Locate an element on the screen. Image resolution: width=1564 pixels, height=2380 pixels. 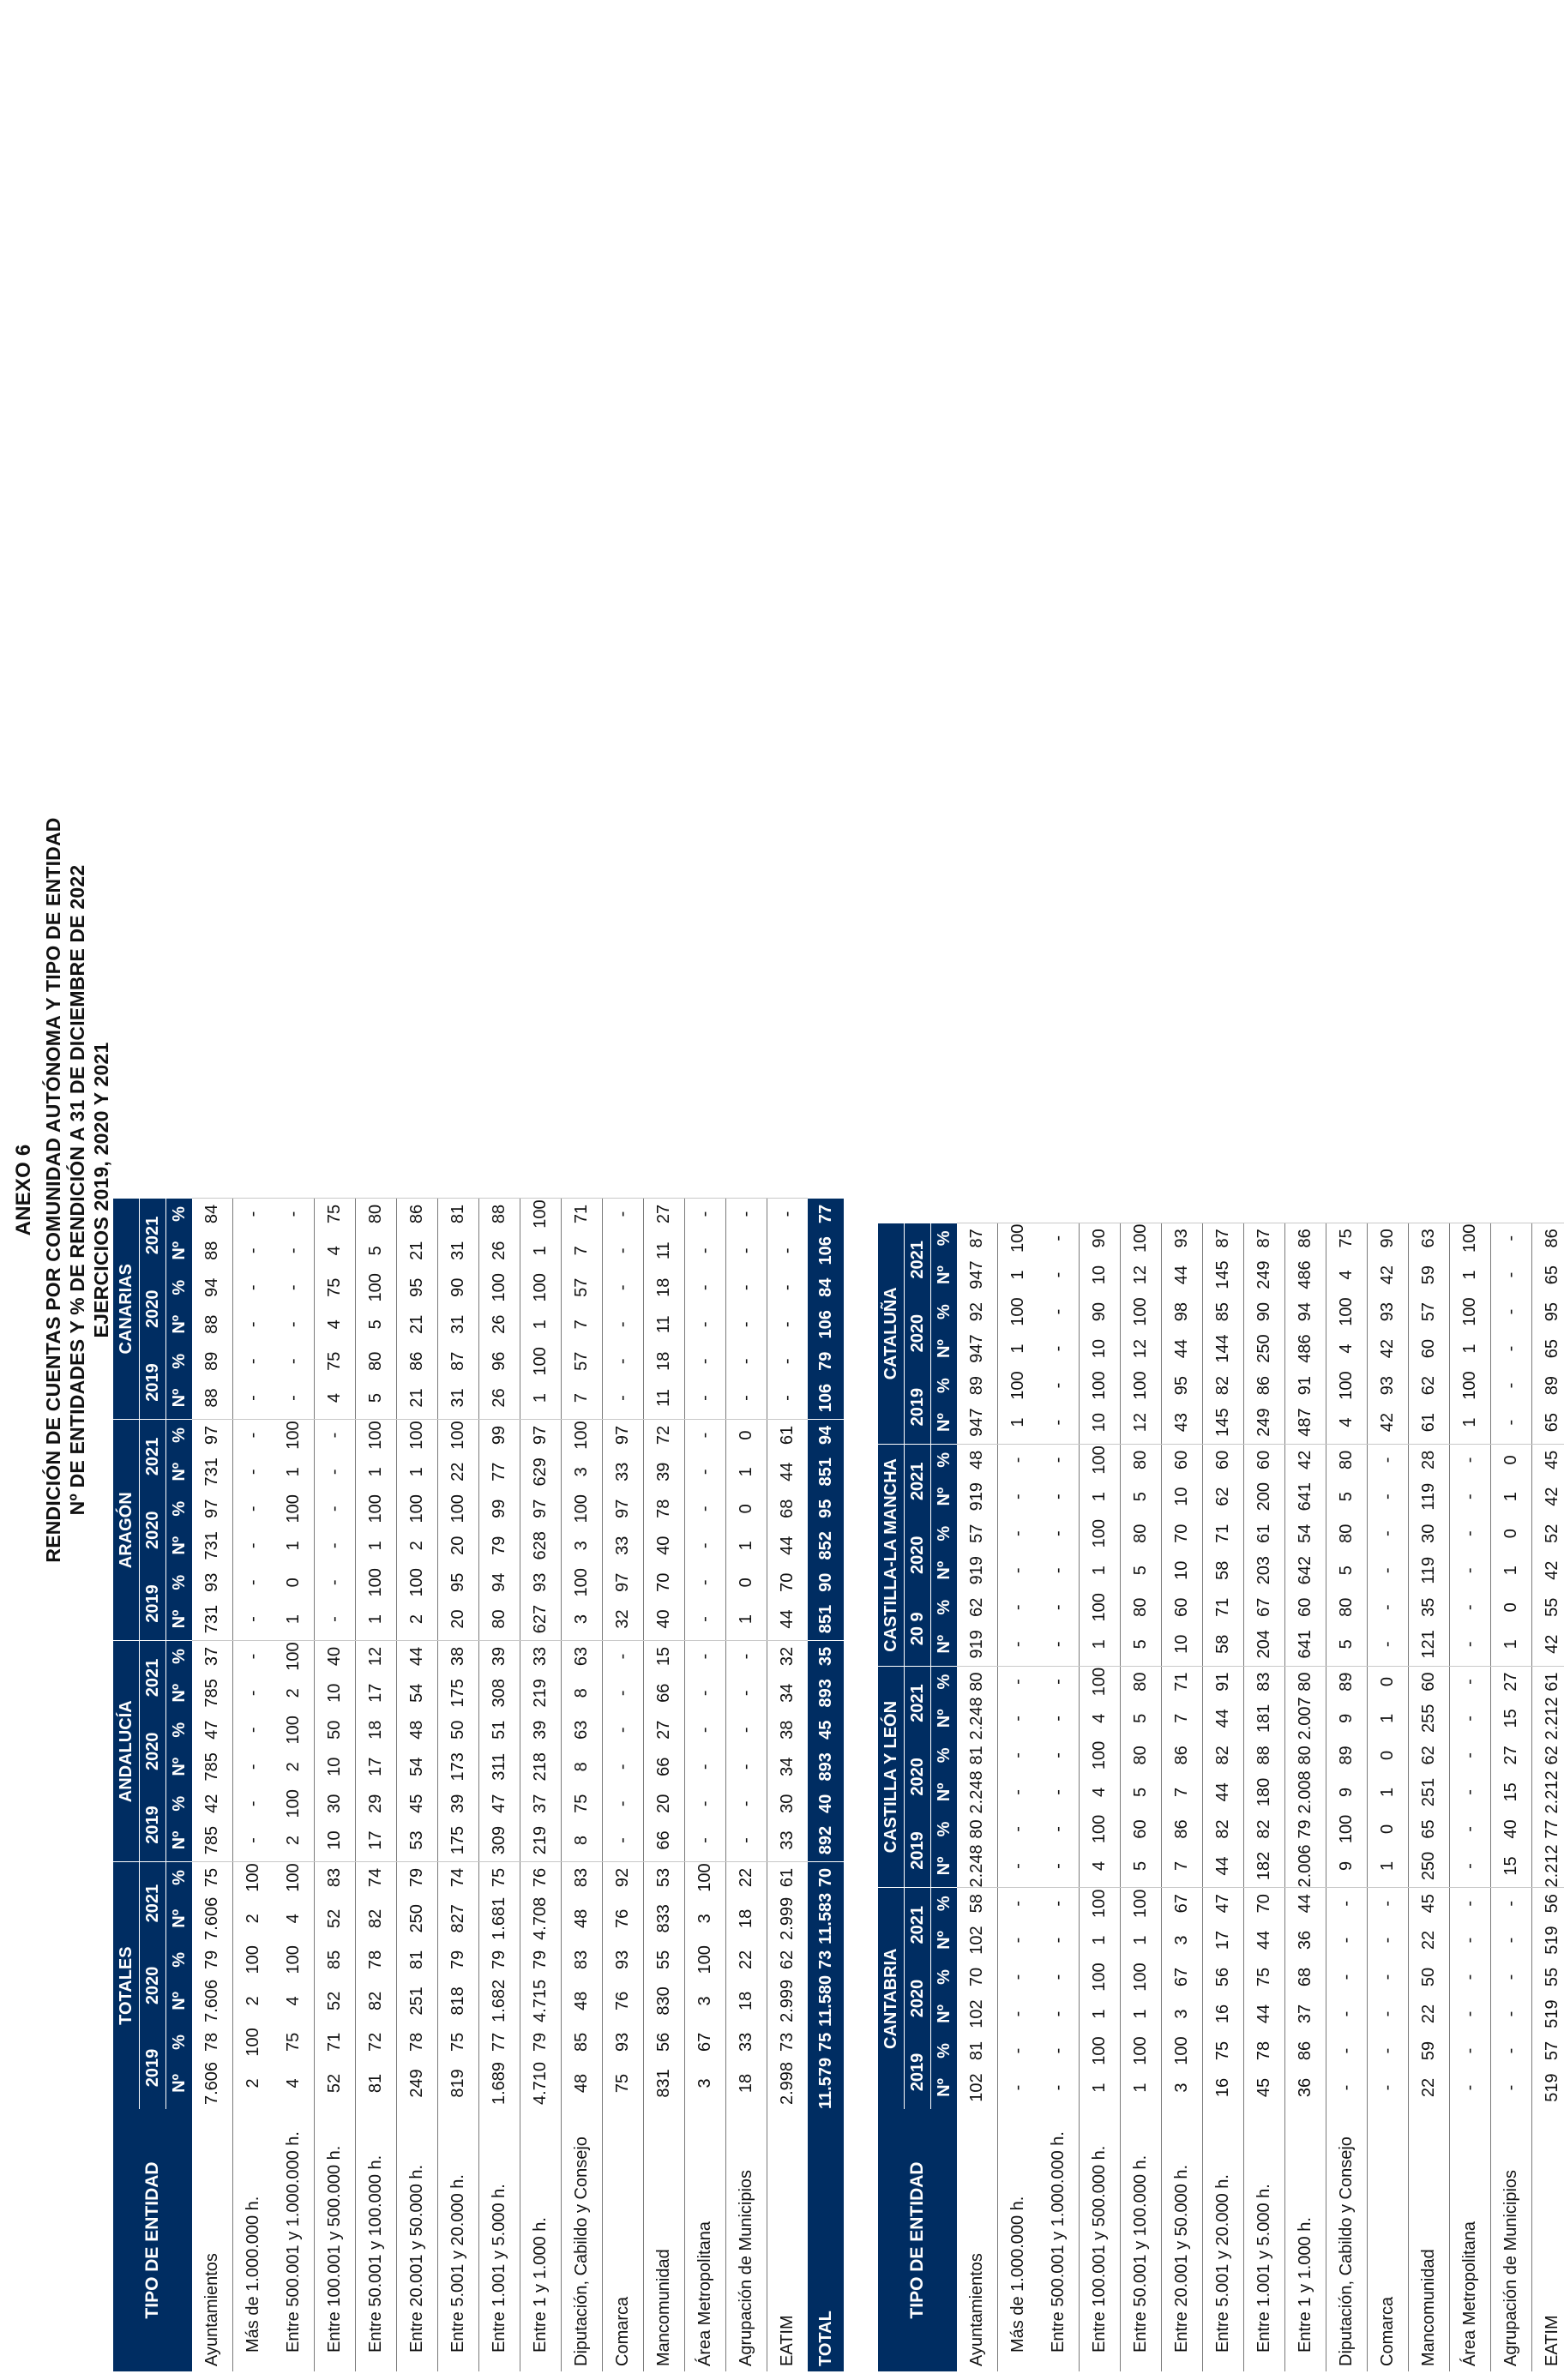
pct-cell: 94 is located at coordinates (211, 1287).